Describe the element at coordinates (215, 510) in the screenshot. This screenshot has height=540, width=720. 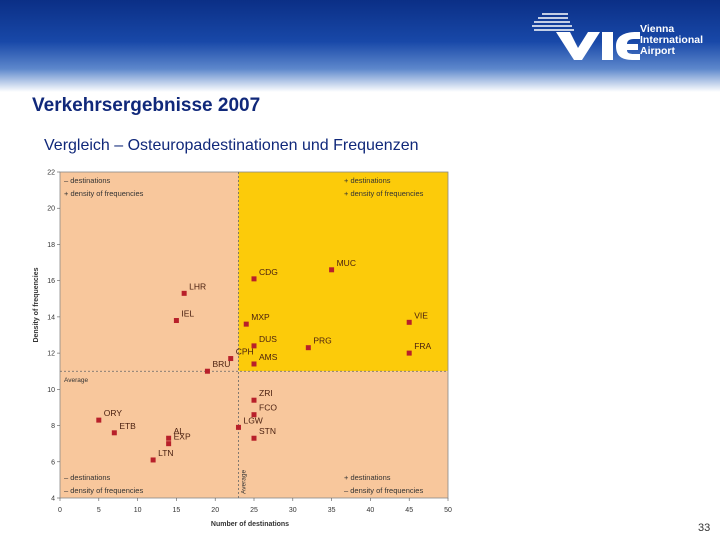
I see `x-tick-label: 20` at that location.